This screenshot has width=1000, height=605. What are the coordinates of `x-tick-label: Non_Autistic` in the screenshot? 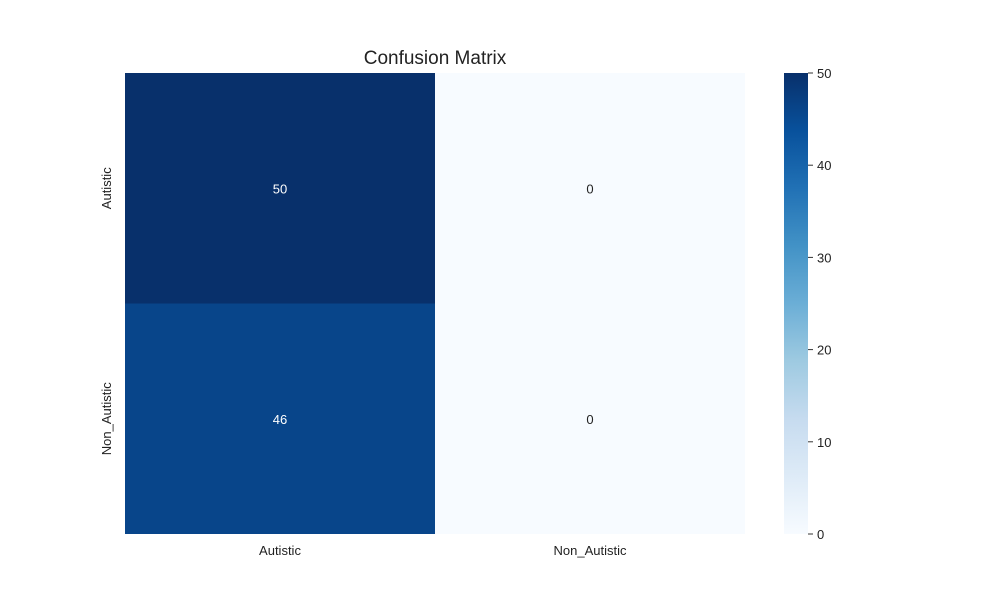 It's located at (590, 550).